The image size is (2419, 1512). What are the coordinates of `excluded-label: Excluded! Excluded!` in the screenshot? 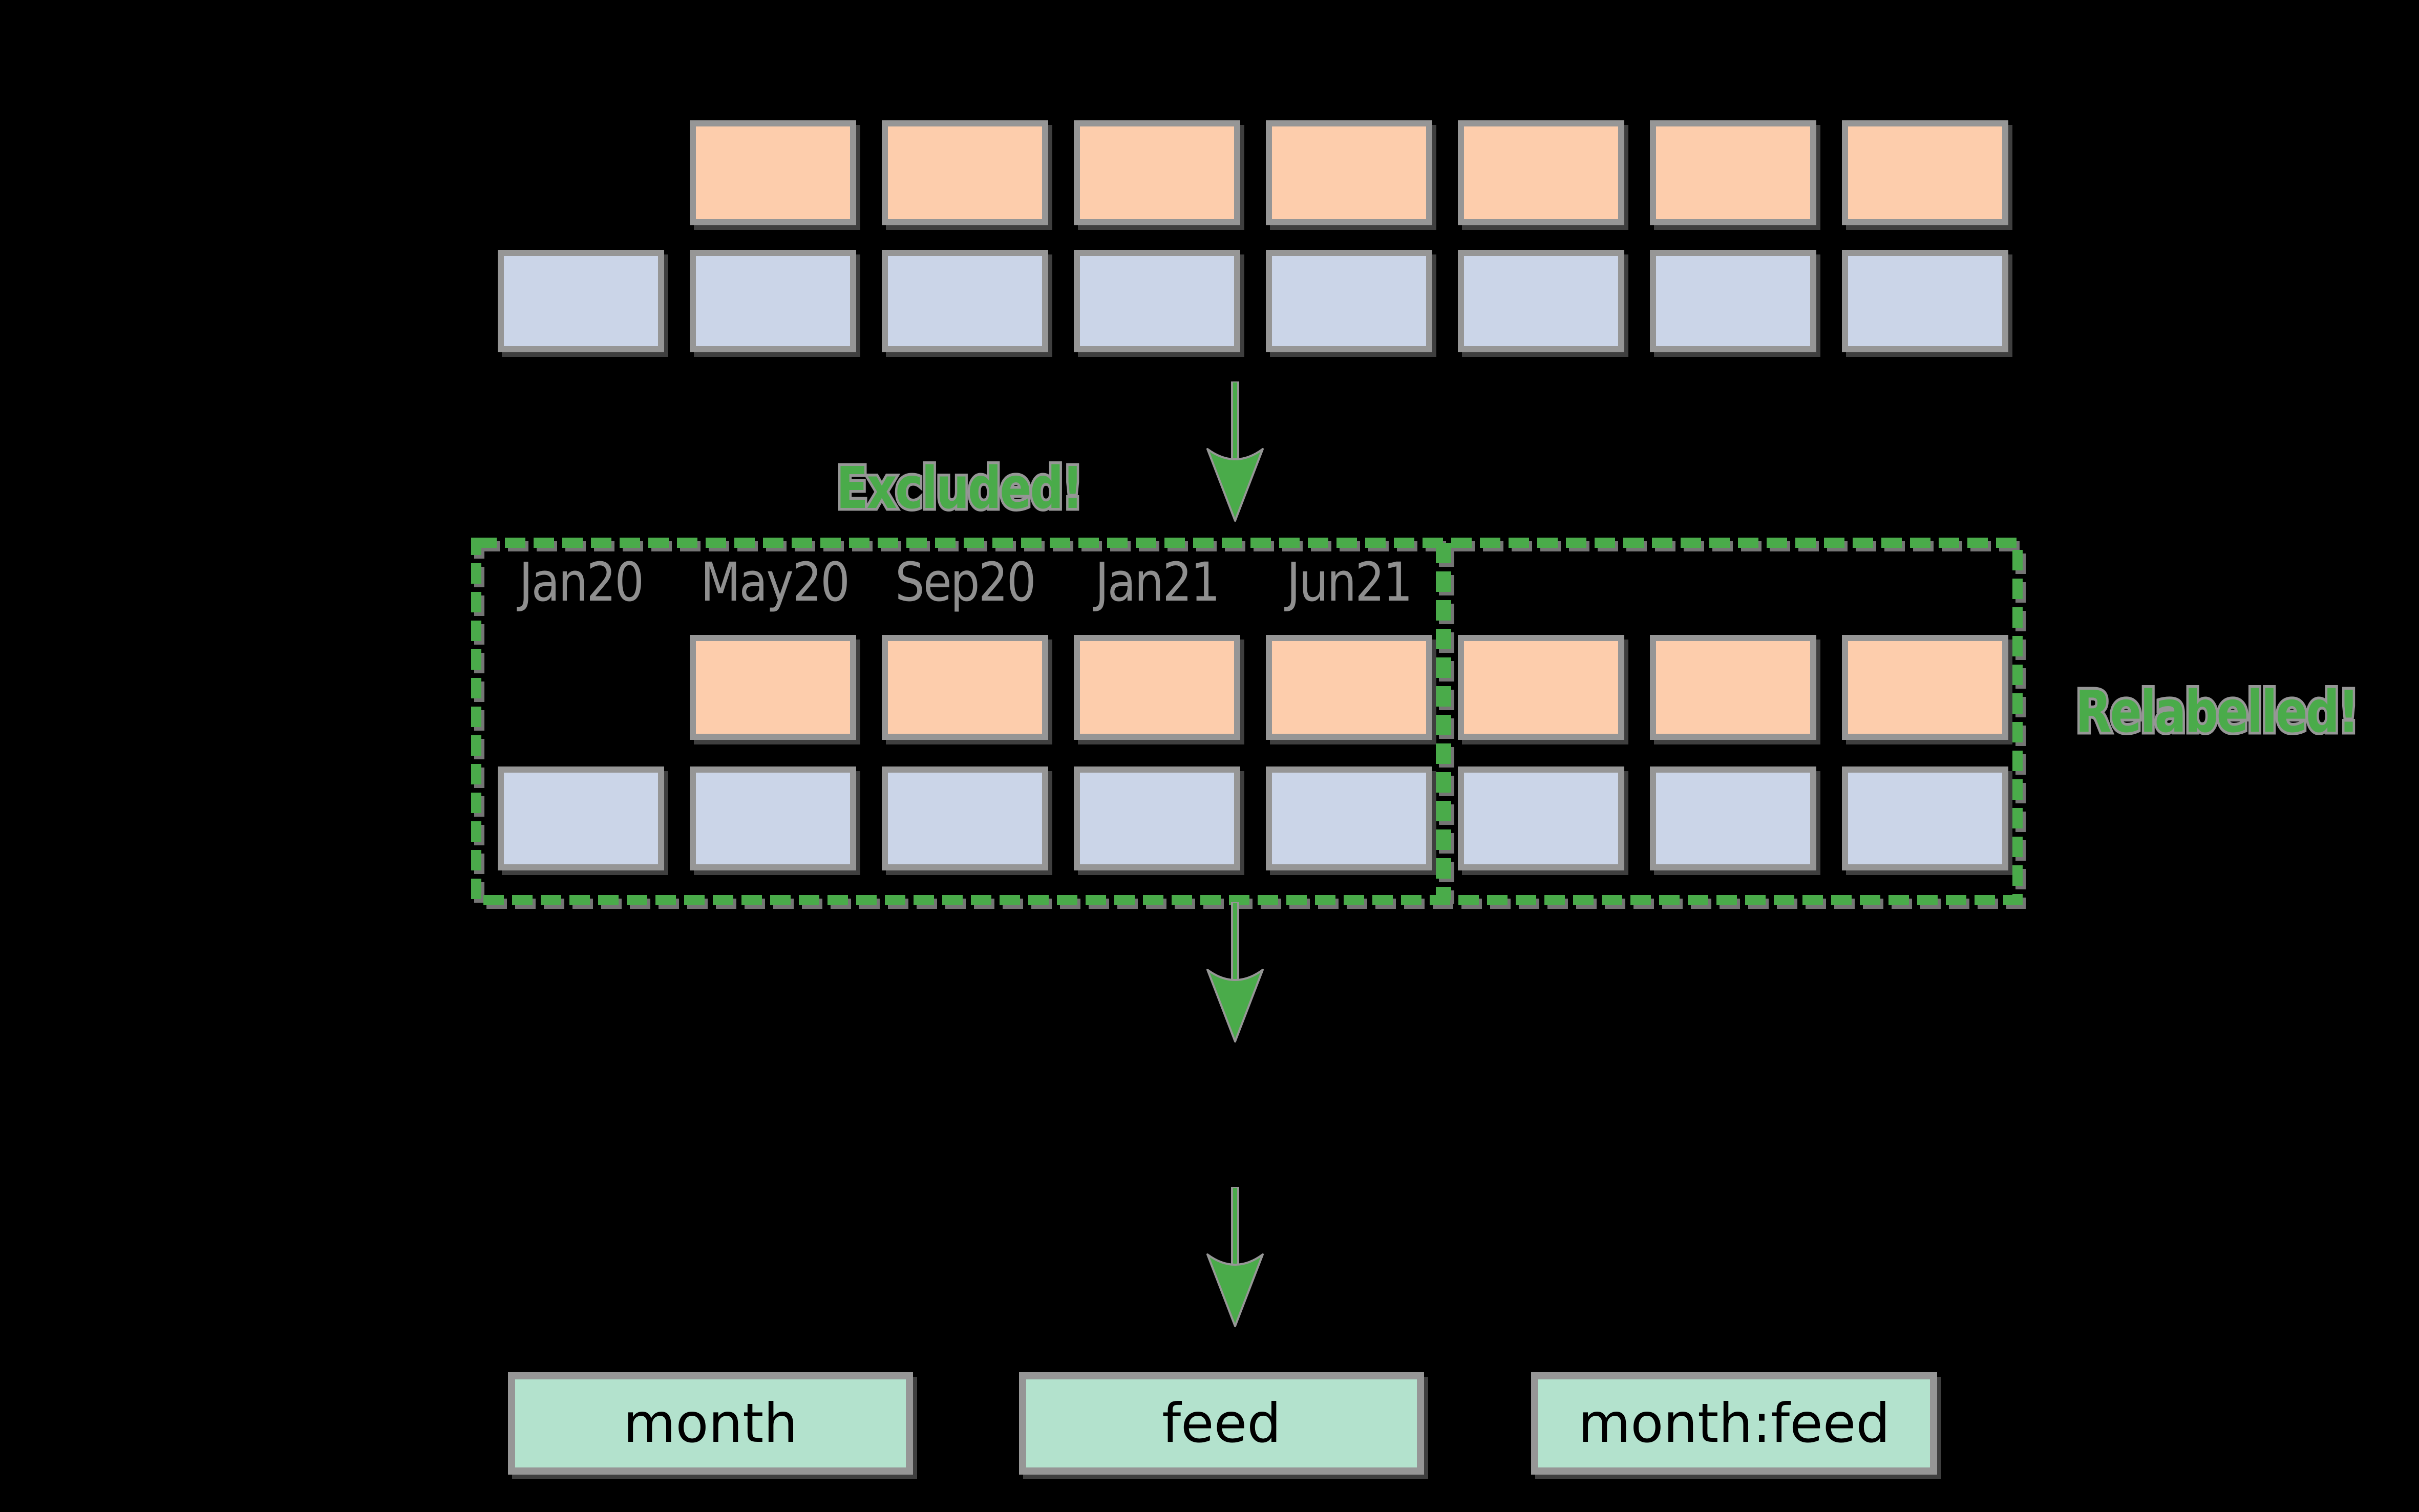 It's located at (960, 488).